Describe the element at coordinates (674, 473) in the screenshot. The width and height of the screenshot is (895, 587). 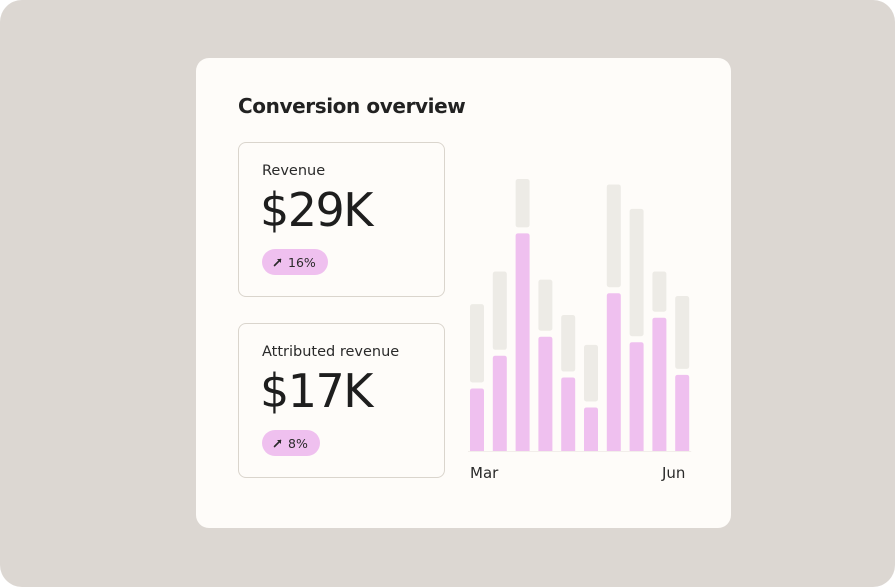
I see `x-axis-end-label: Jun` at that location.